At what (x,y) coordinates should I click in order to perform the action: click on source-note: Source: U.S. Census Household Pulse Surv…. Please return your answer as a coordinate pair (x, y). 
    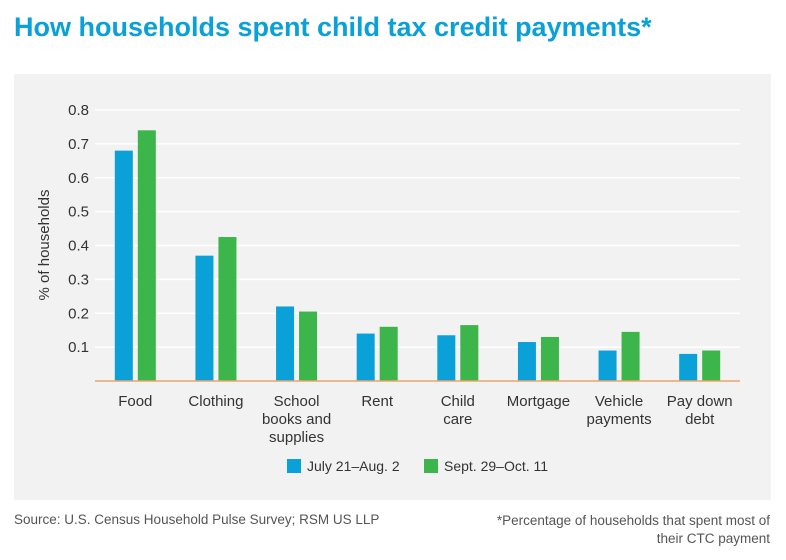
    Looking at the image, I should click on (197, 519).